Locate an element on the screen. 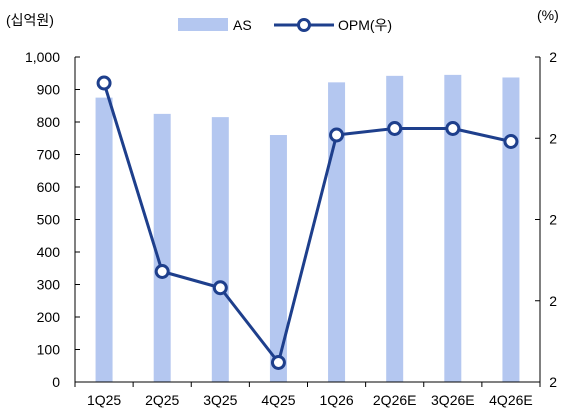 This screenshot has height=414, width=564. x-axis-tick-label: 2Q25 is located at coordinates (162, 400).